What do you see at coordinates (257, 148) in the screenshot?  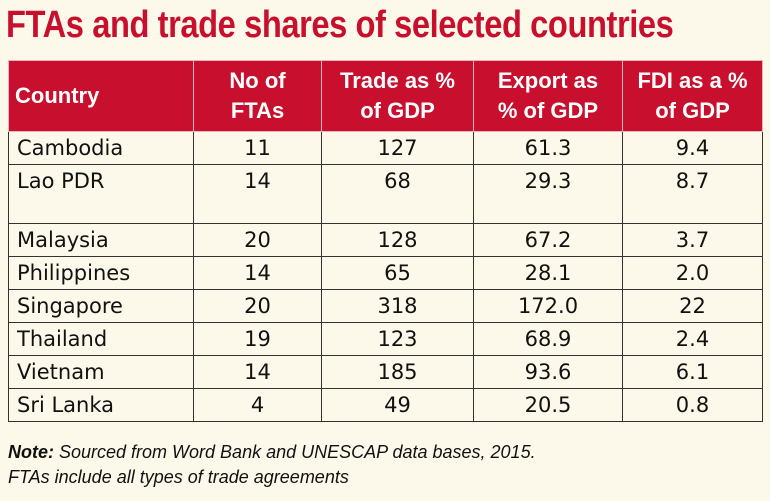 I see `cell-ftas: 11` at bounding box center [257, 148].